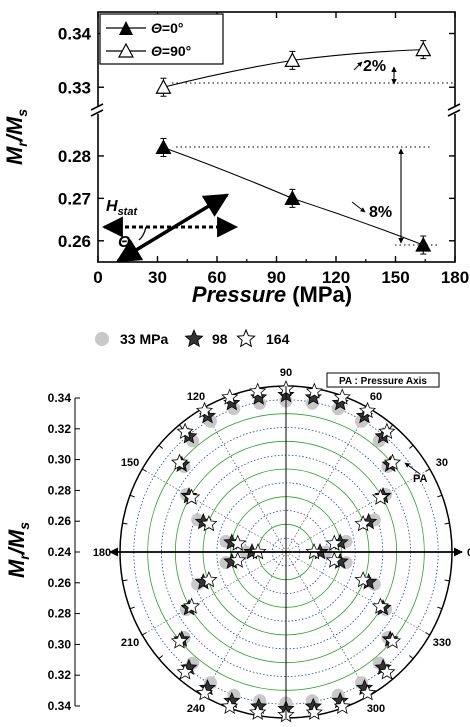  I want to click on angle-label: 210, so click(130, 643).